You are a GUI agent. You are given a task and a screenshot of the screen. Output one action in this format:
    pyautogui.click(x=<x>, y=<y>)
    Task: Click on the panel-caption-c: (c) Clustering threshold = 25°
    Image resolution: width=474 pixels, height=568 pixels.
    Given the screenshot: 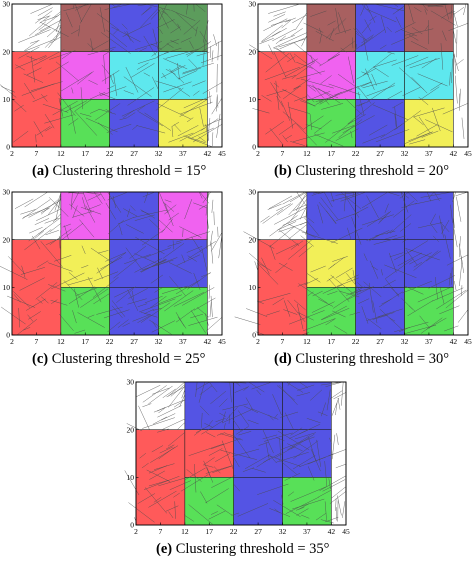 What is the action you would take?
    pyautogui.click(x=118, y=359)
    